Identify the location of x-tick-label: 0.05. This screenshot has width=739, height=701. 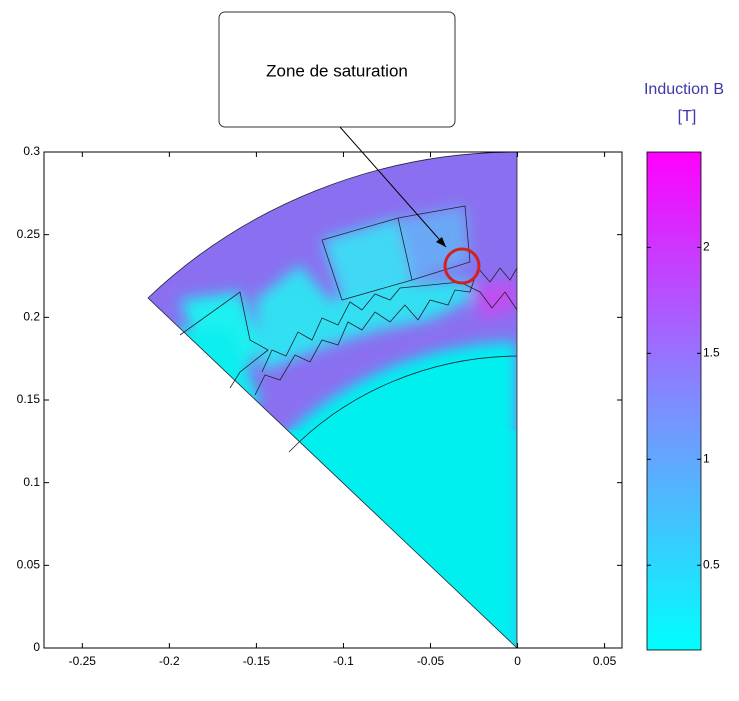
(605, 661).